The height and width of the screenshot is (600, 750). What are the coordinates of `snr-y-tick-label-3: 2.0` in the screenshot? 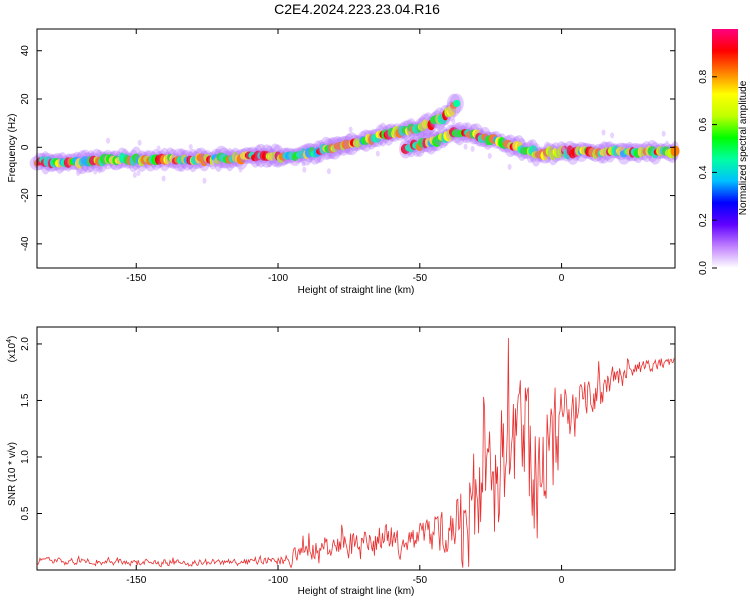 It's located at (25, 344).